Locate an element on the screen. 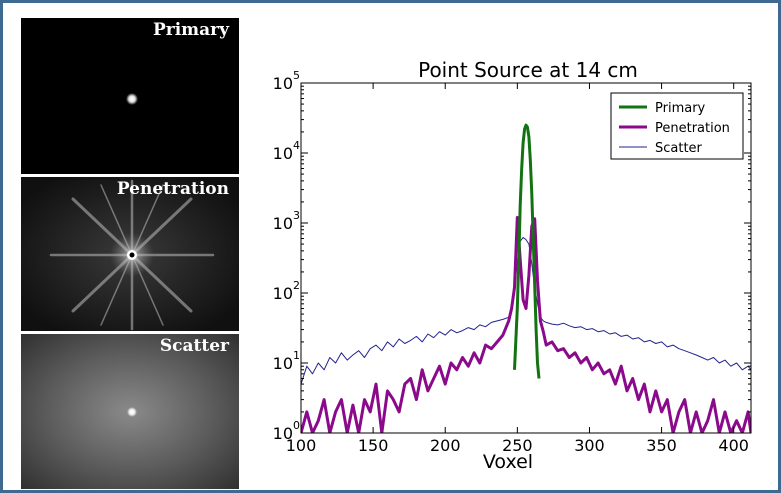 This screenshot has width=781, height=493. penetration-image is located at coordinates (130, 254).